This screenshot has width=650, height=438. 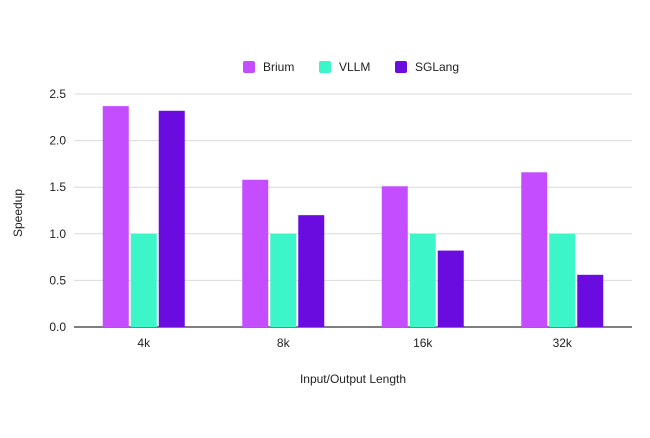 I want to click on y-tick-label: 2.5, so click(x=57, y=94).